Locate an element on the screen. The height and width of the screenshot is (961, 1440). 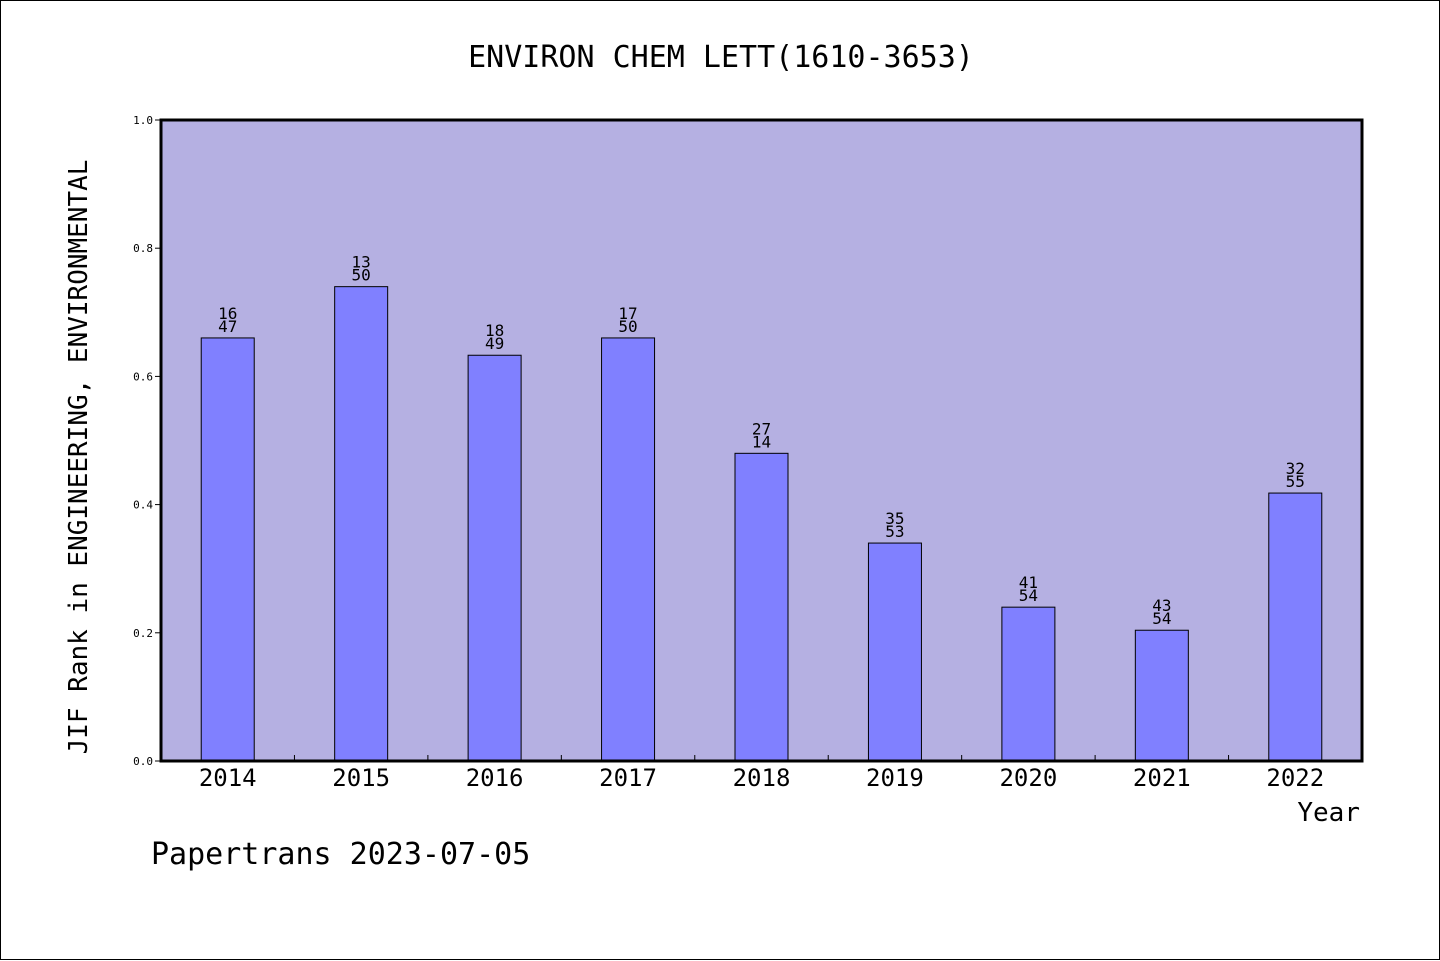
bar-label-bottom: 49 is located at coordinates (494, 343).